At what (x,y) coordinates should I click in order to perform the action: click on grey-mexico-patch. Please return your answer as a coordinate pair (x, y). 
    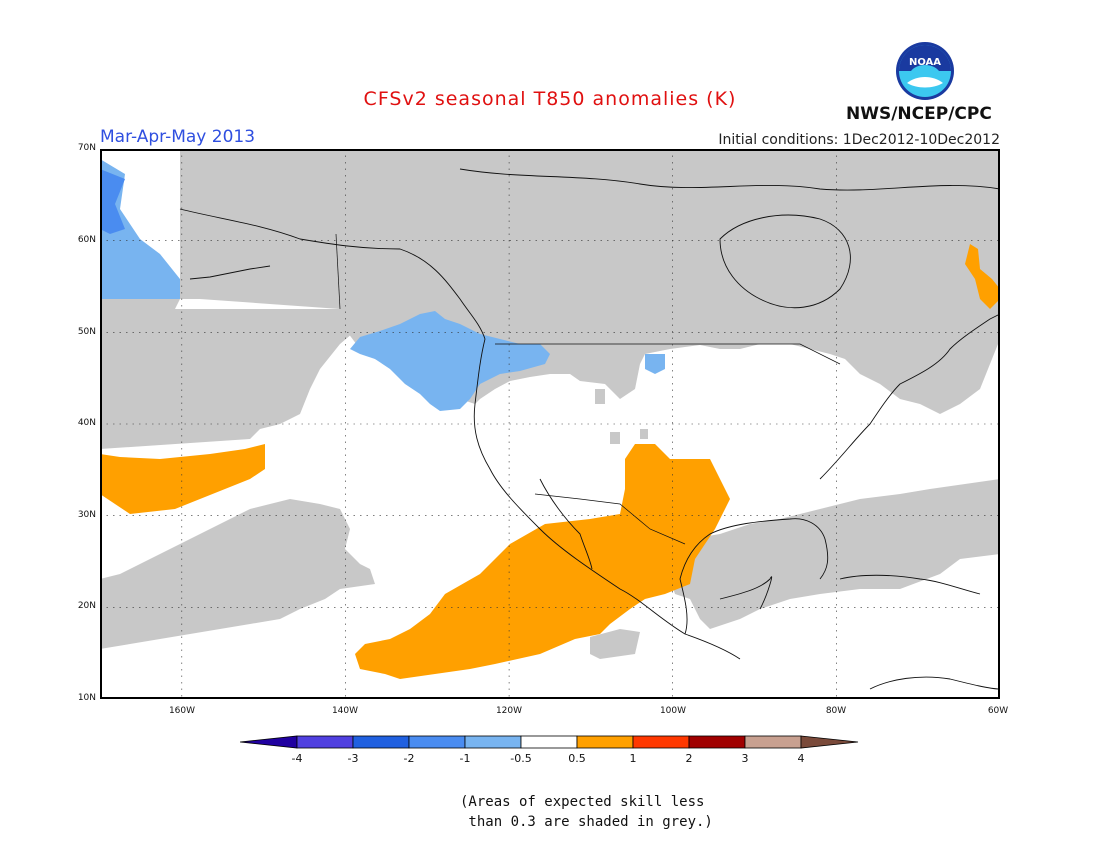
    Looking at the image, I should click on (615, 644).